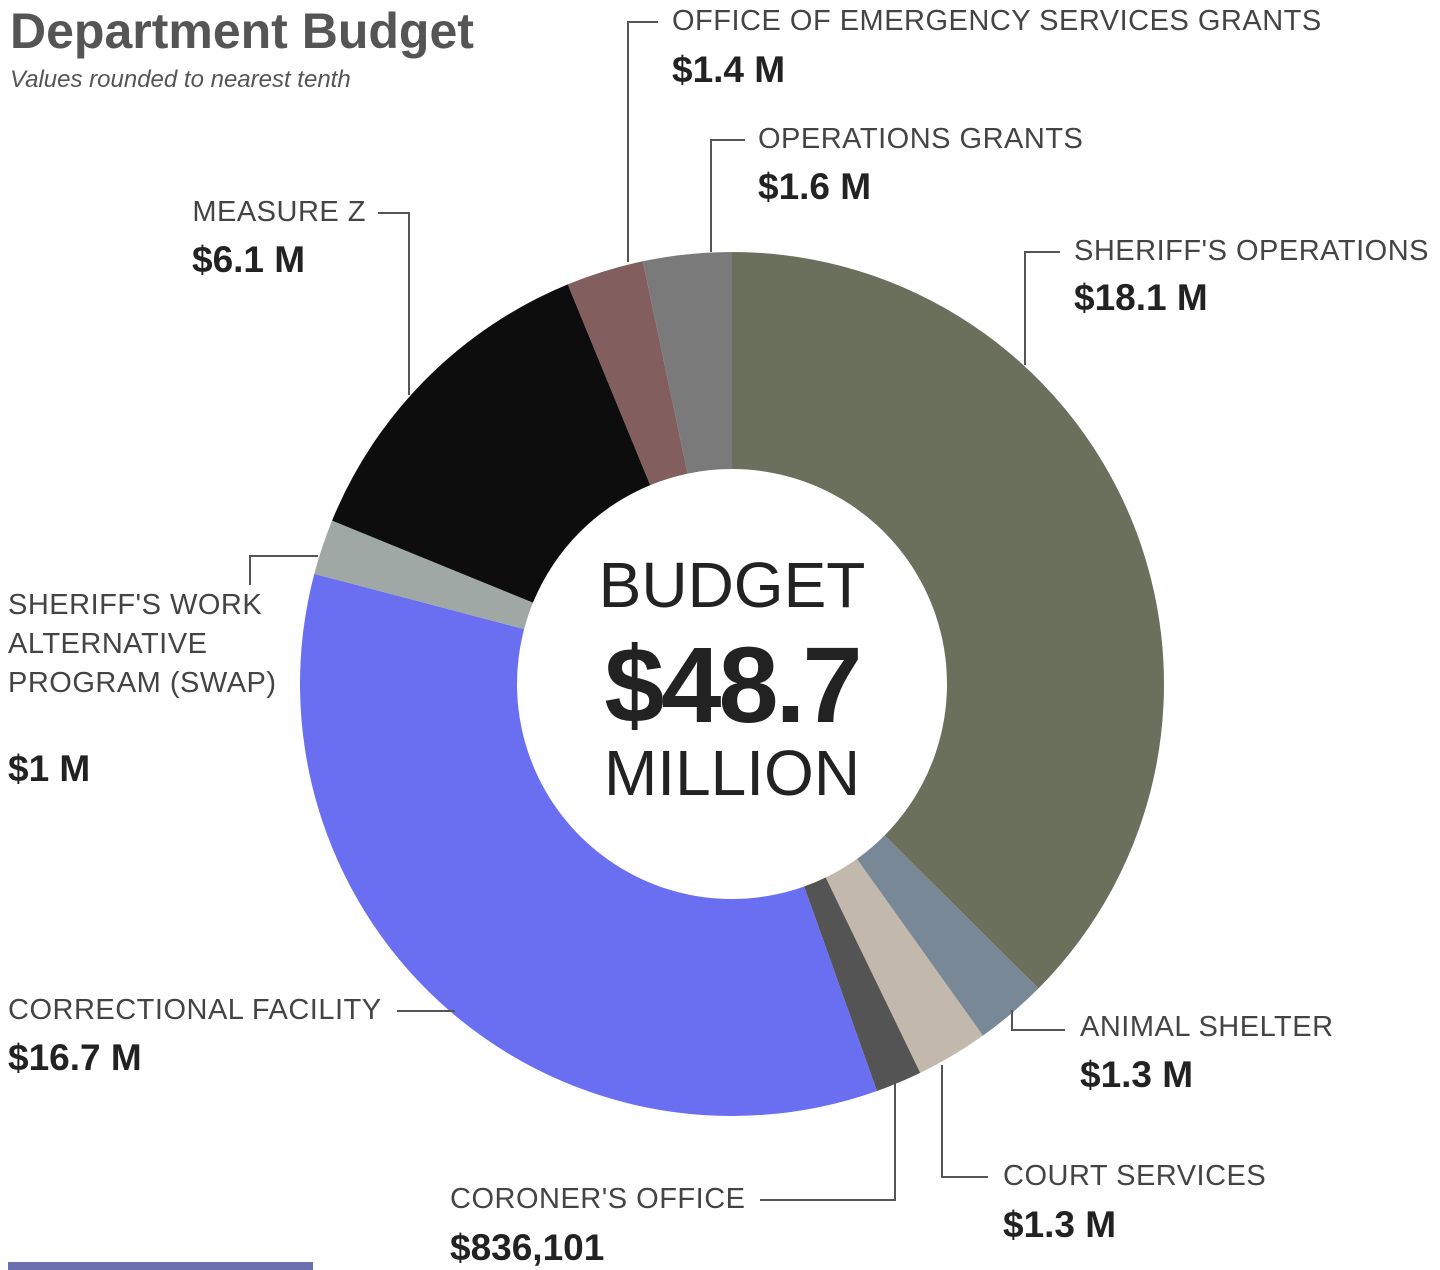 Image resolution: width=1440 pixels, height=1270 pixels. What do you see at coordinates (249, 259) in the screenshot?
I see `value-label: $6.1 M` at bounding box center [249, 259].